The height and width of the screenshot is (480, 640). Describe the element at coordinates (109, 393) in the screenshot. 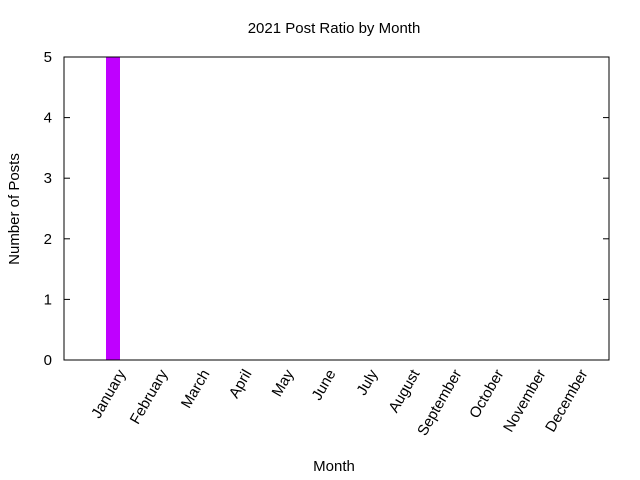

I see `x-tick-label-january: January` at that location.